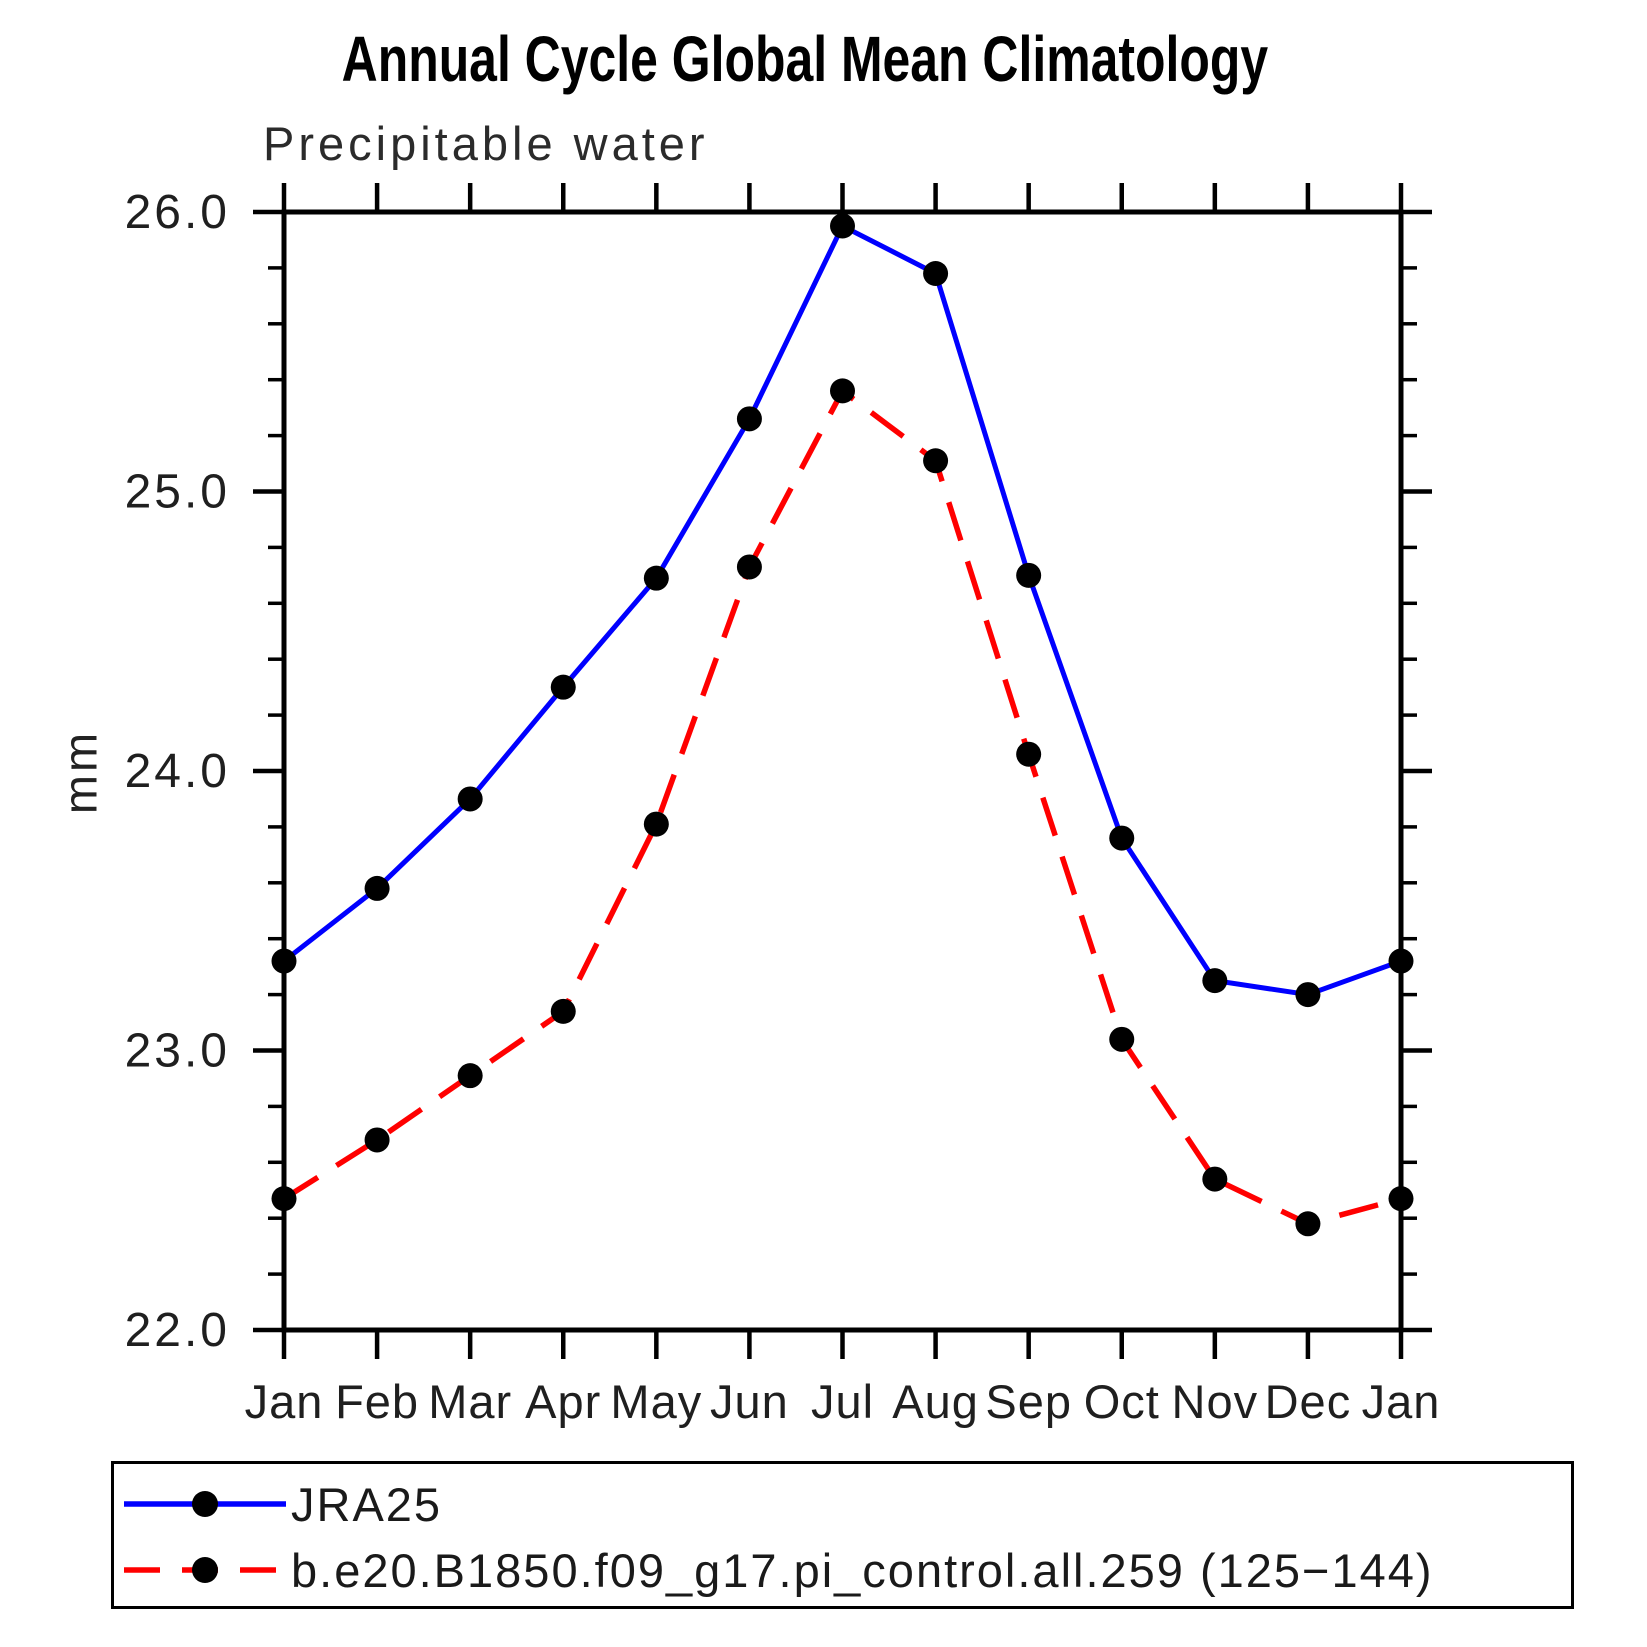  Describe the element at coordinates (1215, 1401) in the screenshot. I see `x-tick-label: Nov` at that location.